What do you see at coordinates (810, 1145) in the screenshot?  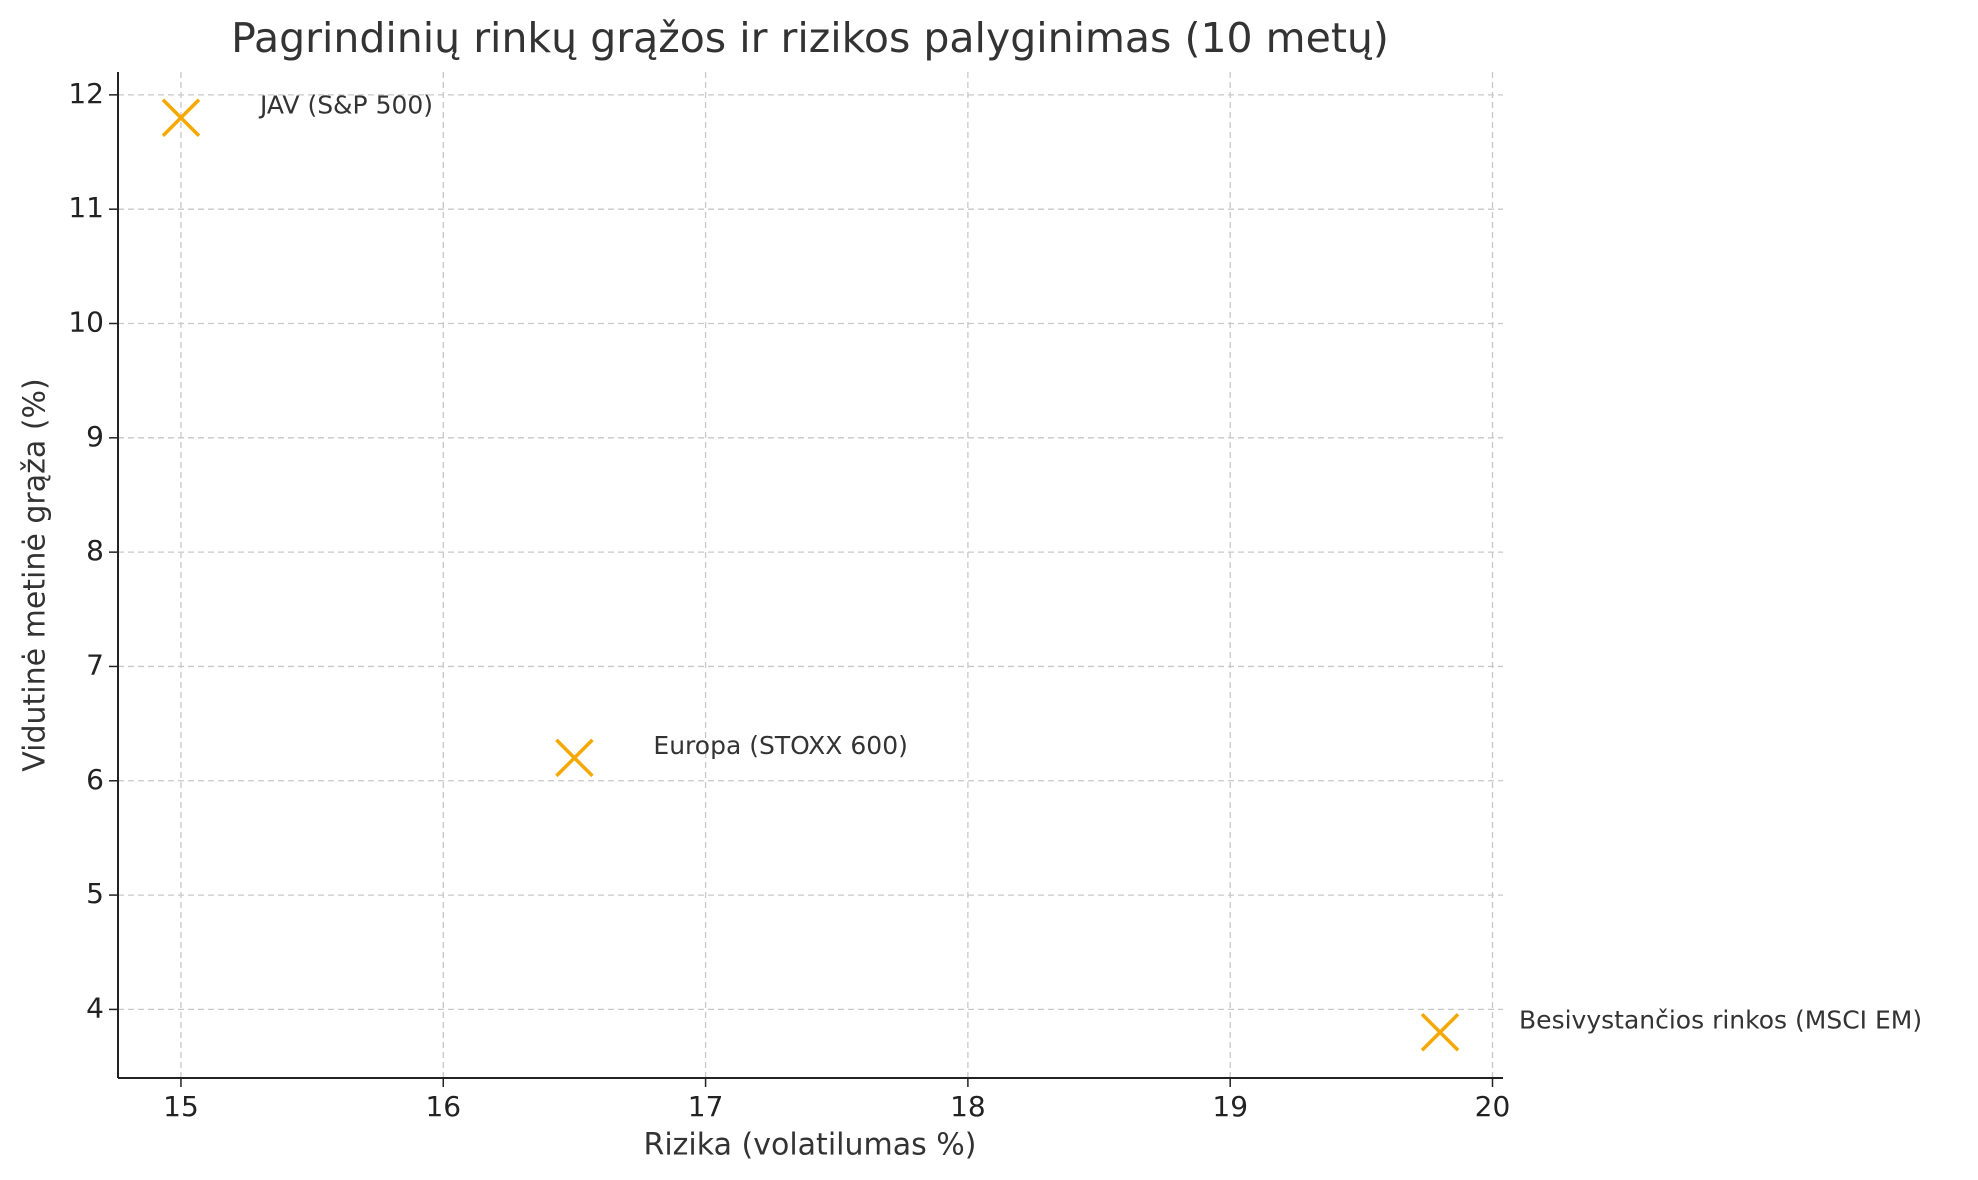 I see `x-axis-label: Rizika (volatilumas %)` at bounding box center [810, 1145].